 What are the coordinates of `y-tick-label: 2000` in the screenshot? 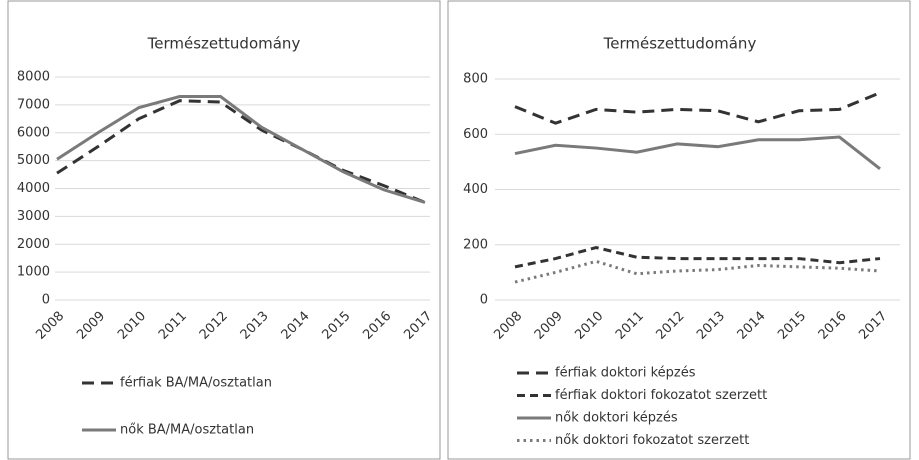 It's located at (33, 244).